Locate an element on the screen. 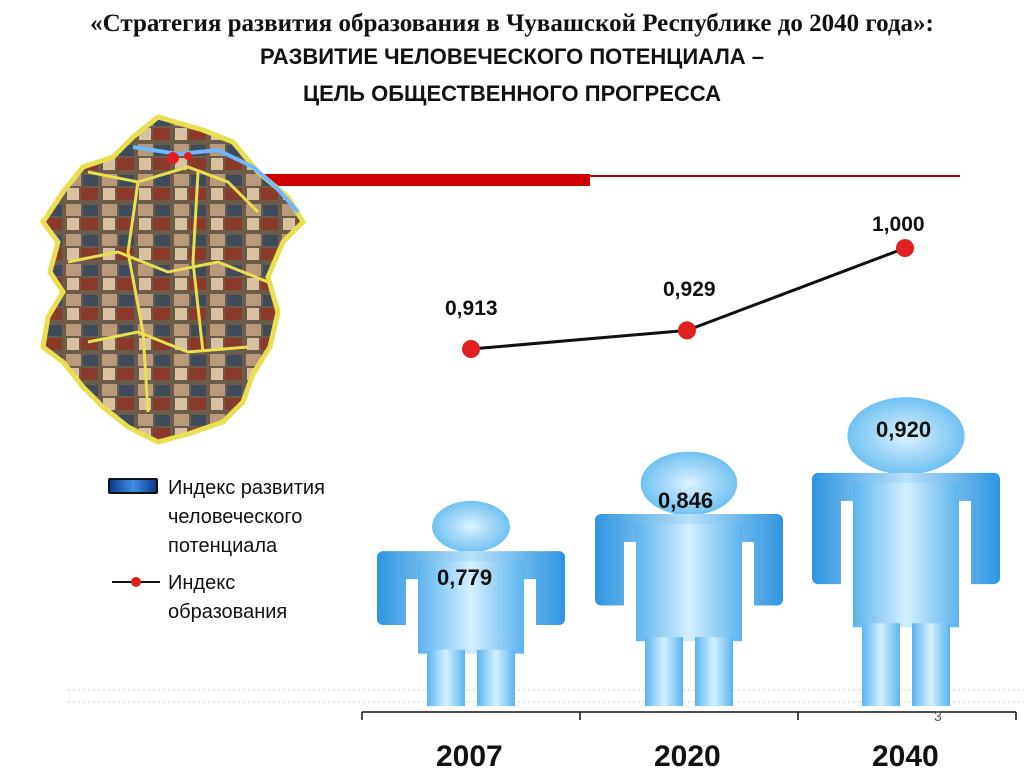 This screenshot has width=1024, height=774. hdi-figure-2020 is located at coordinates (689, 578).